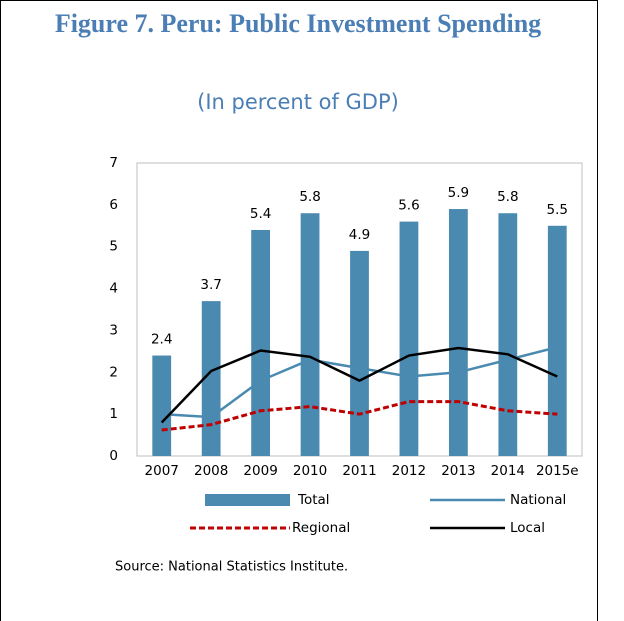  What do you see at coordinates (557, 210) in the screenshot?
I see `value-label: 5.5` at bounding box center [557, 210].